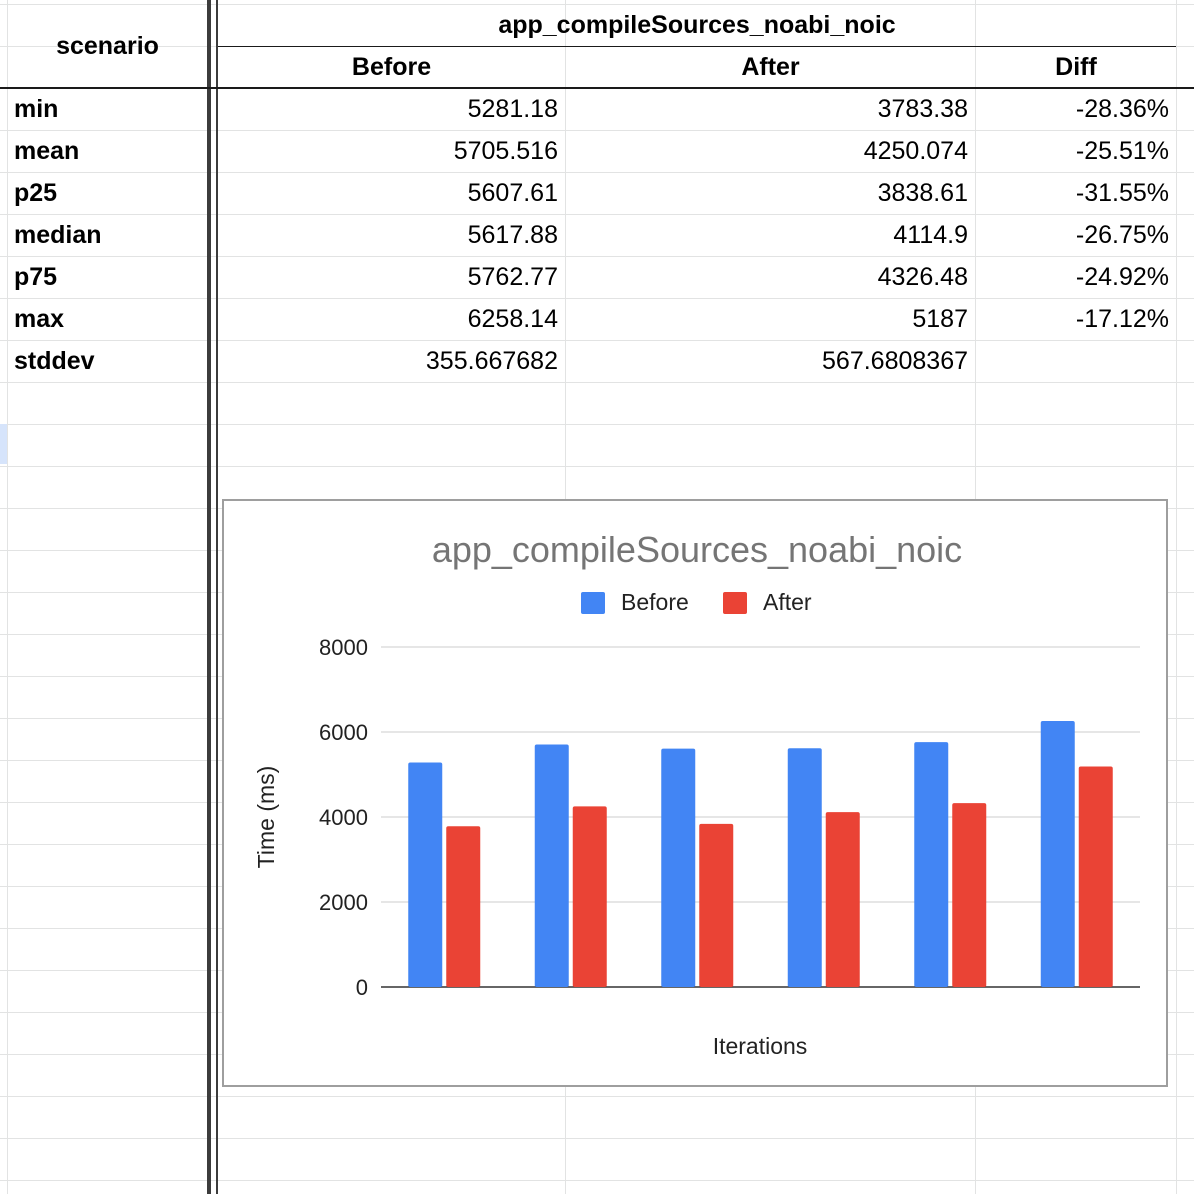  I want to click on before-value-cell: 5607.61, so click(512, 193).